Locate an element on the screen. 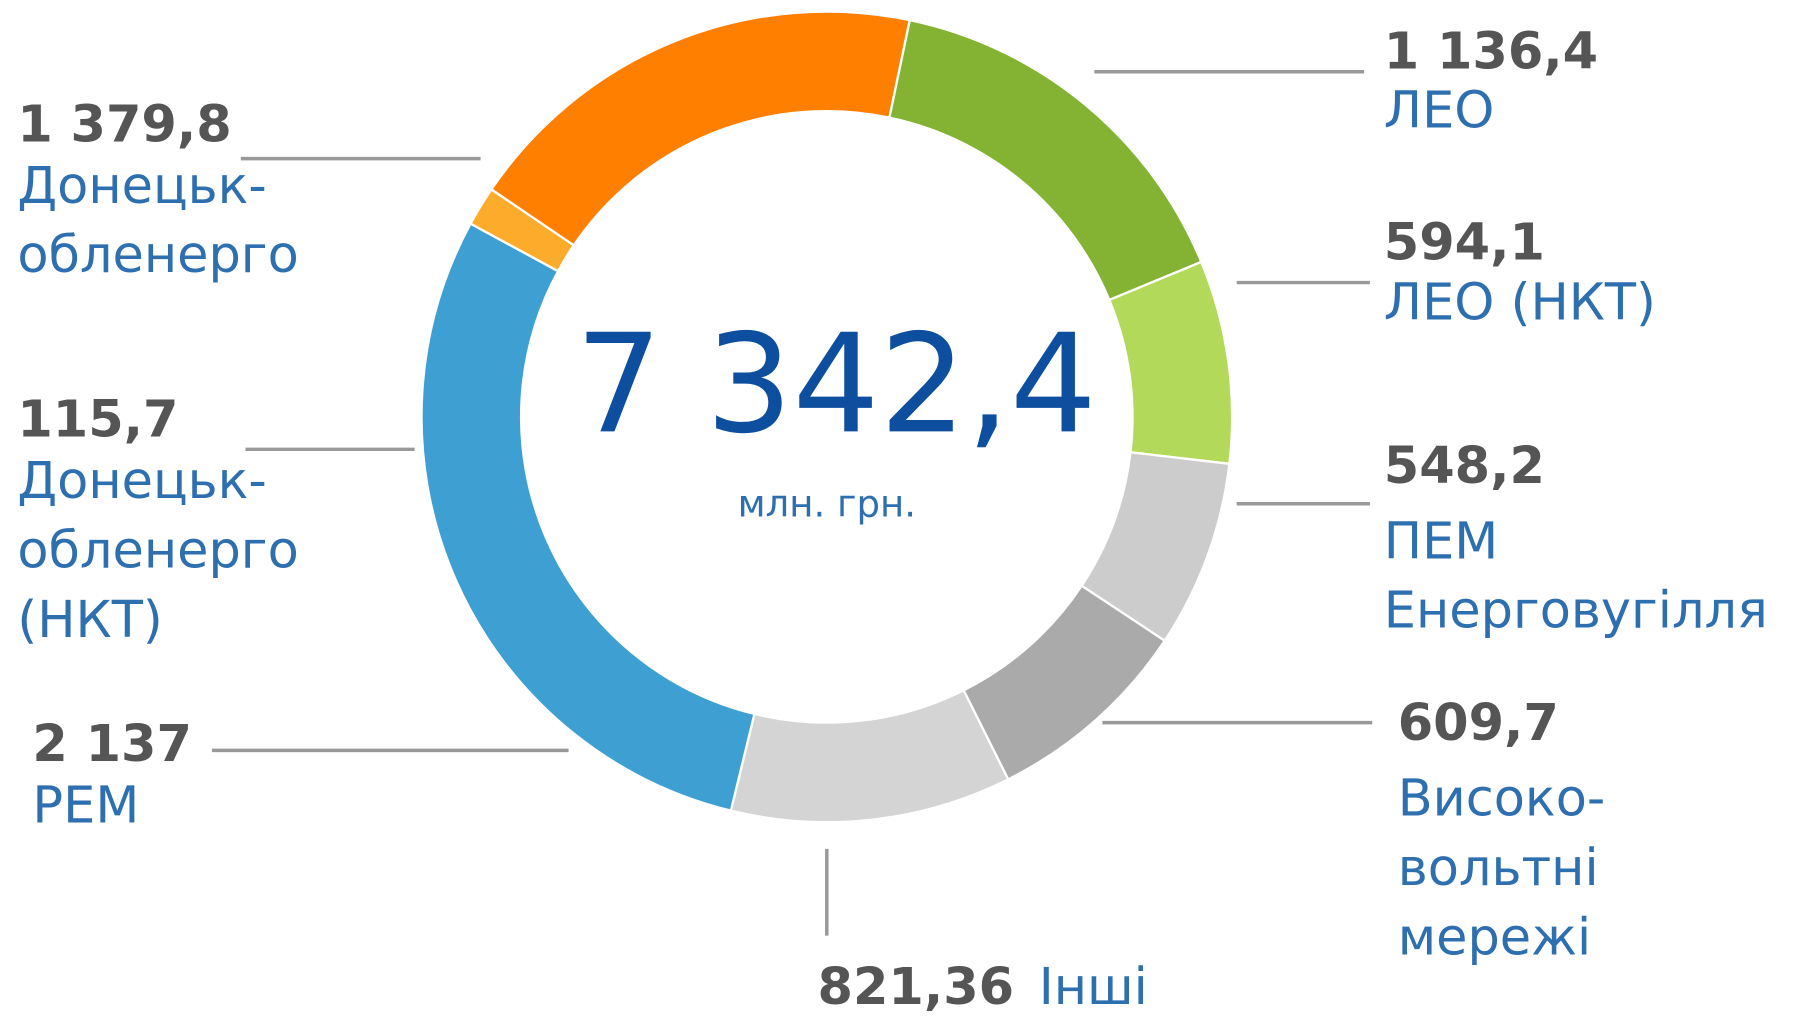 The image size is (1816, 1022). category-label: (НКТ) is located at coordinates (89, 620).